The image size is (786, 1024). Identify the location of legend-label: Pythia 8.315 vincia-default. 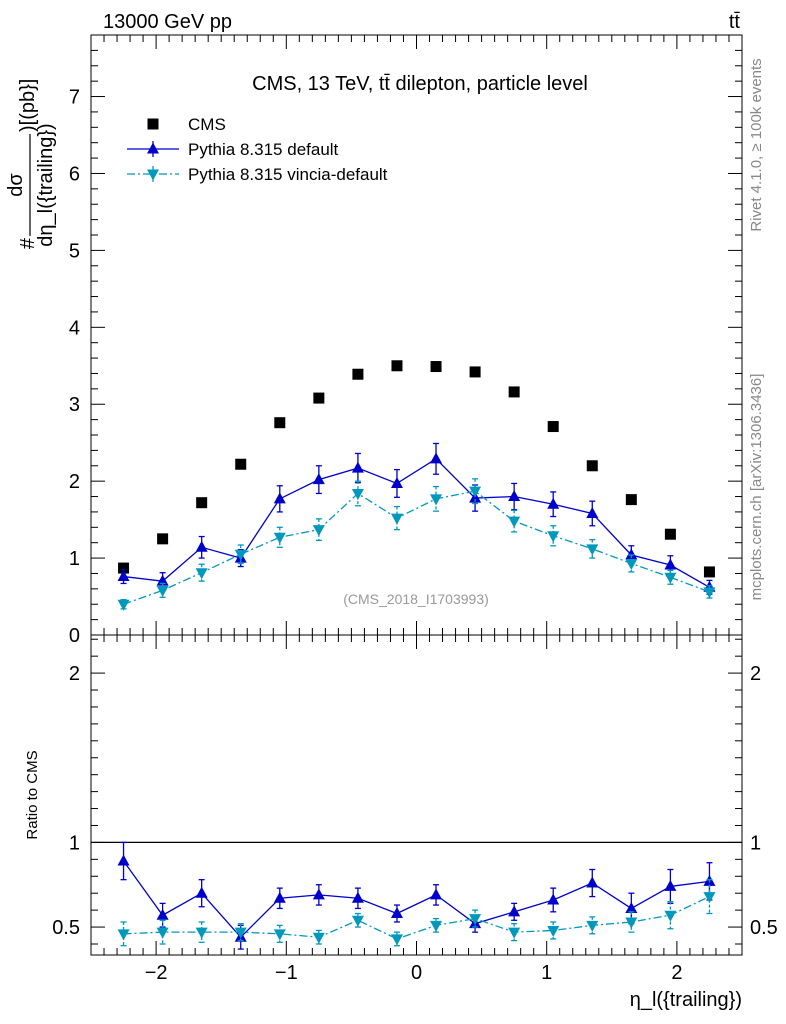
(288, 174).